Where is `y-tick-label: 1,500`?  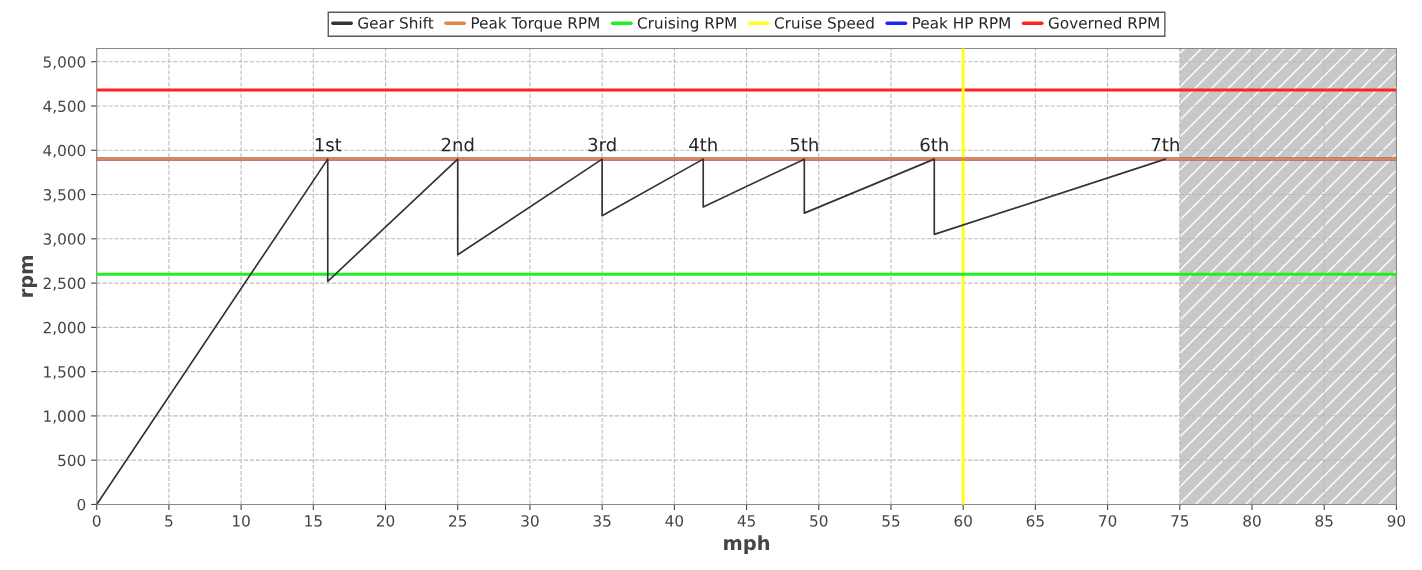
y-tick-label: 1,500 is located at coordinates (65, 373).